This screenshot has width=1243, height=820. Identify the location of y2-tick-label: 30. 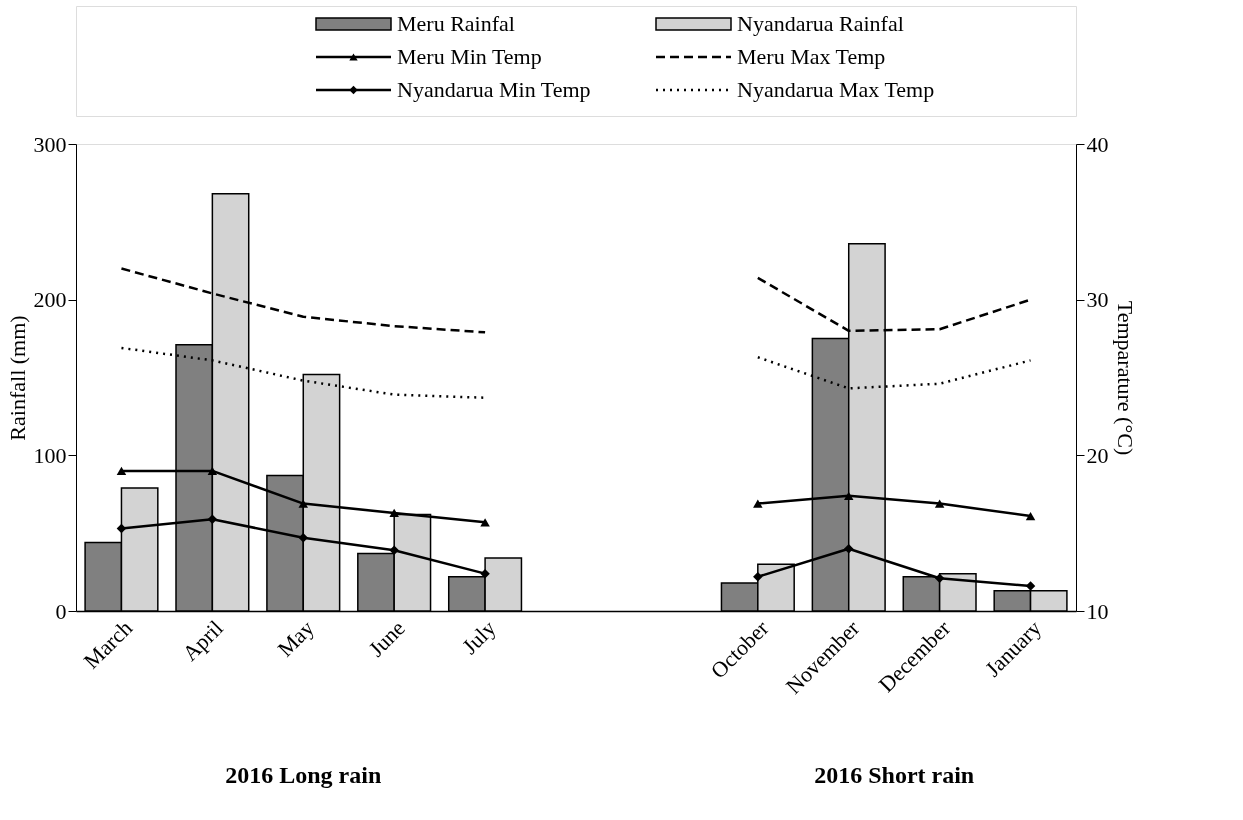
(1097, 300).